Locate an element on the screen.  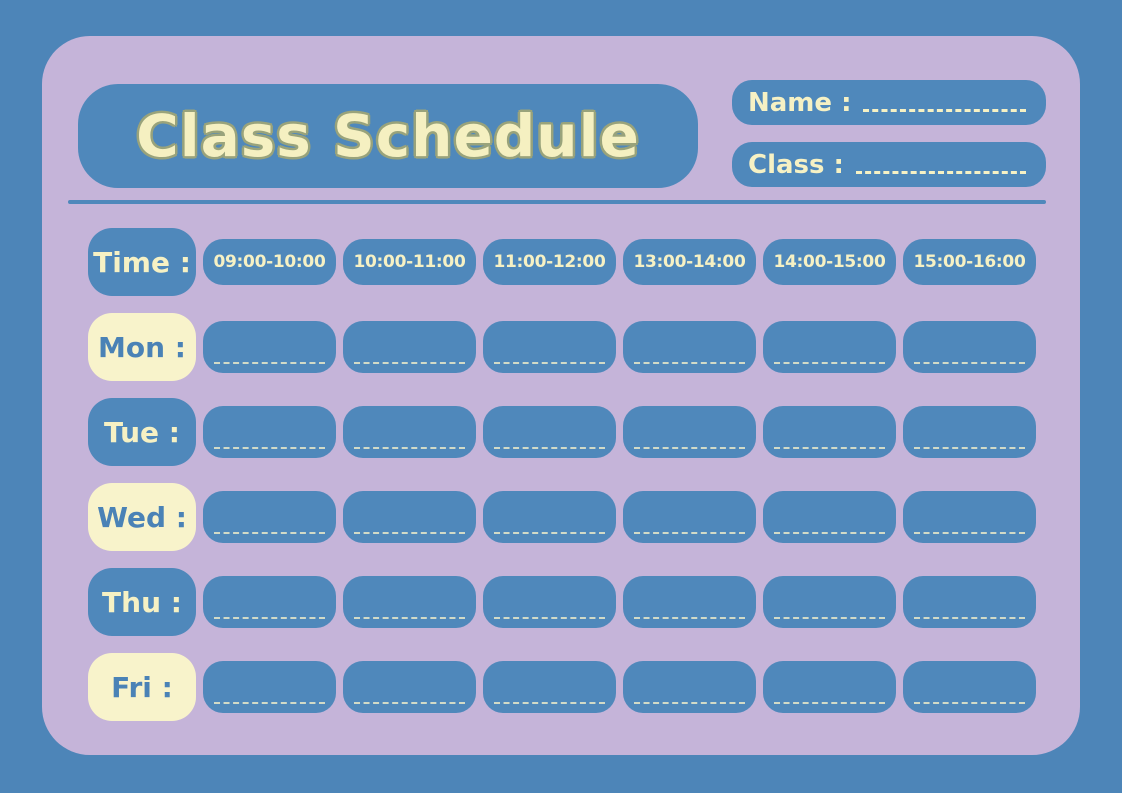
time-header-label: Time : is located at coordinates (142, 262).